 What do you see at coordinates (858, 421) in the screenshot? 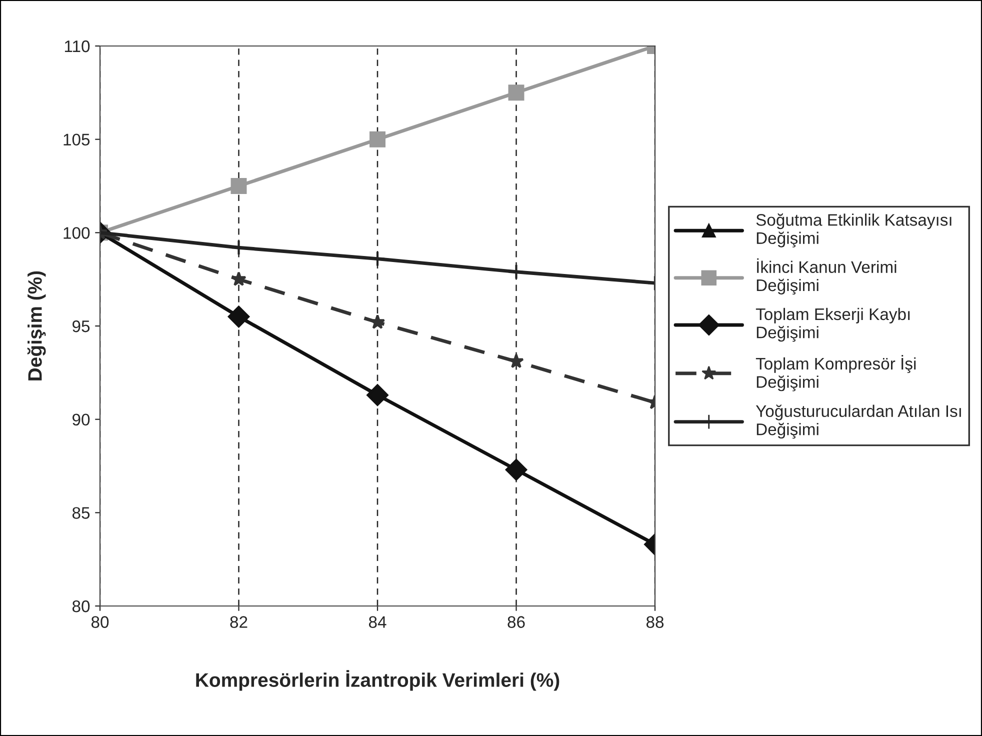
I see `legend-label: Yoğusturuculardan Atılan Isı Değişimi` at bounding box center [858, 421].